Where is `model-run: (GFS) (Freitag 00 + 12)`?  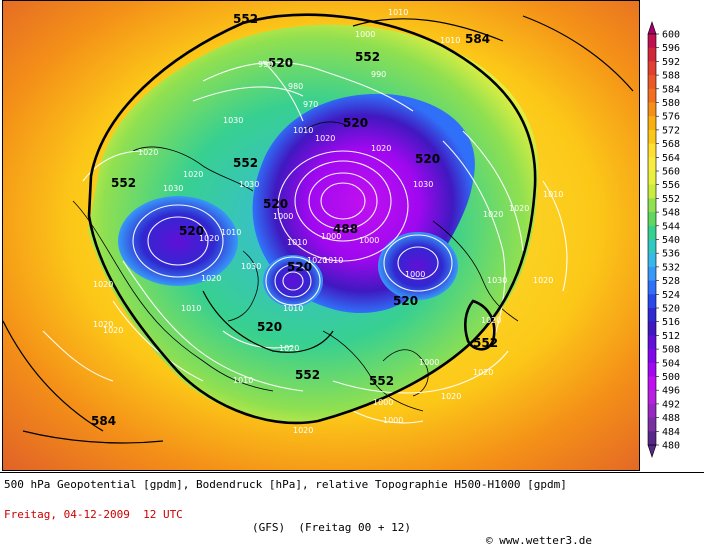 model-run: (GFS) (Freitag 00 + 12) is located at coordinates (331, 527).